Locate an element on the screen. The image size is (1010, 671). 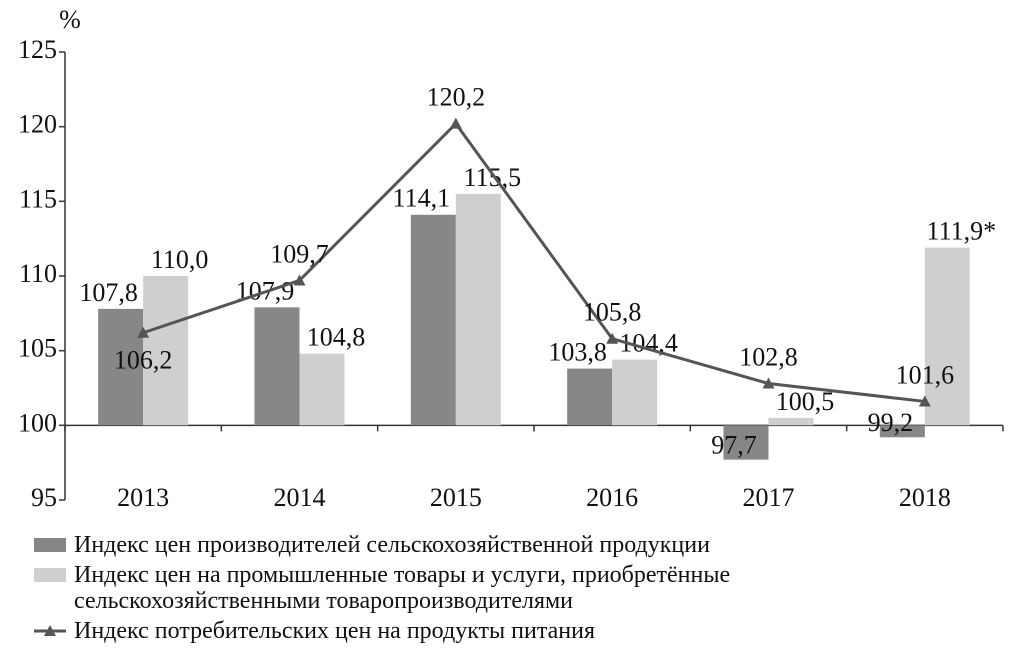
data-label: 101,6 is located at coordinates (925, 374).